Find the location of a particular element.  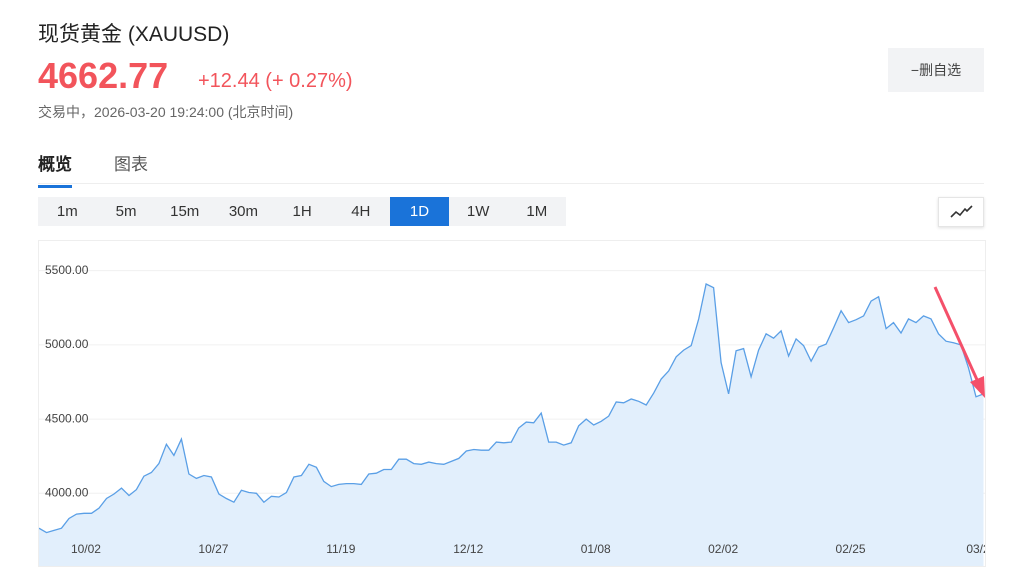

interval-button: 5m is located at coordinates (126, 211).